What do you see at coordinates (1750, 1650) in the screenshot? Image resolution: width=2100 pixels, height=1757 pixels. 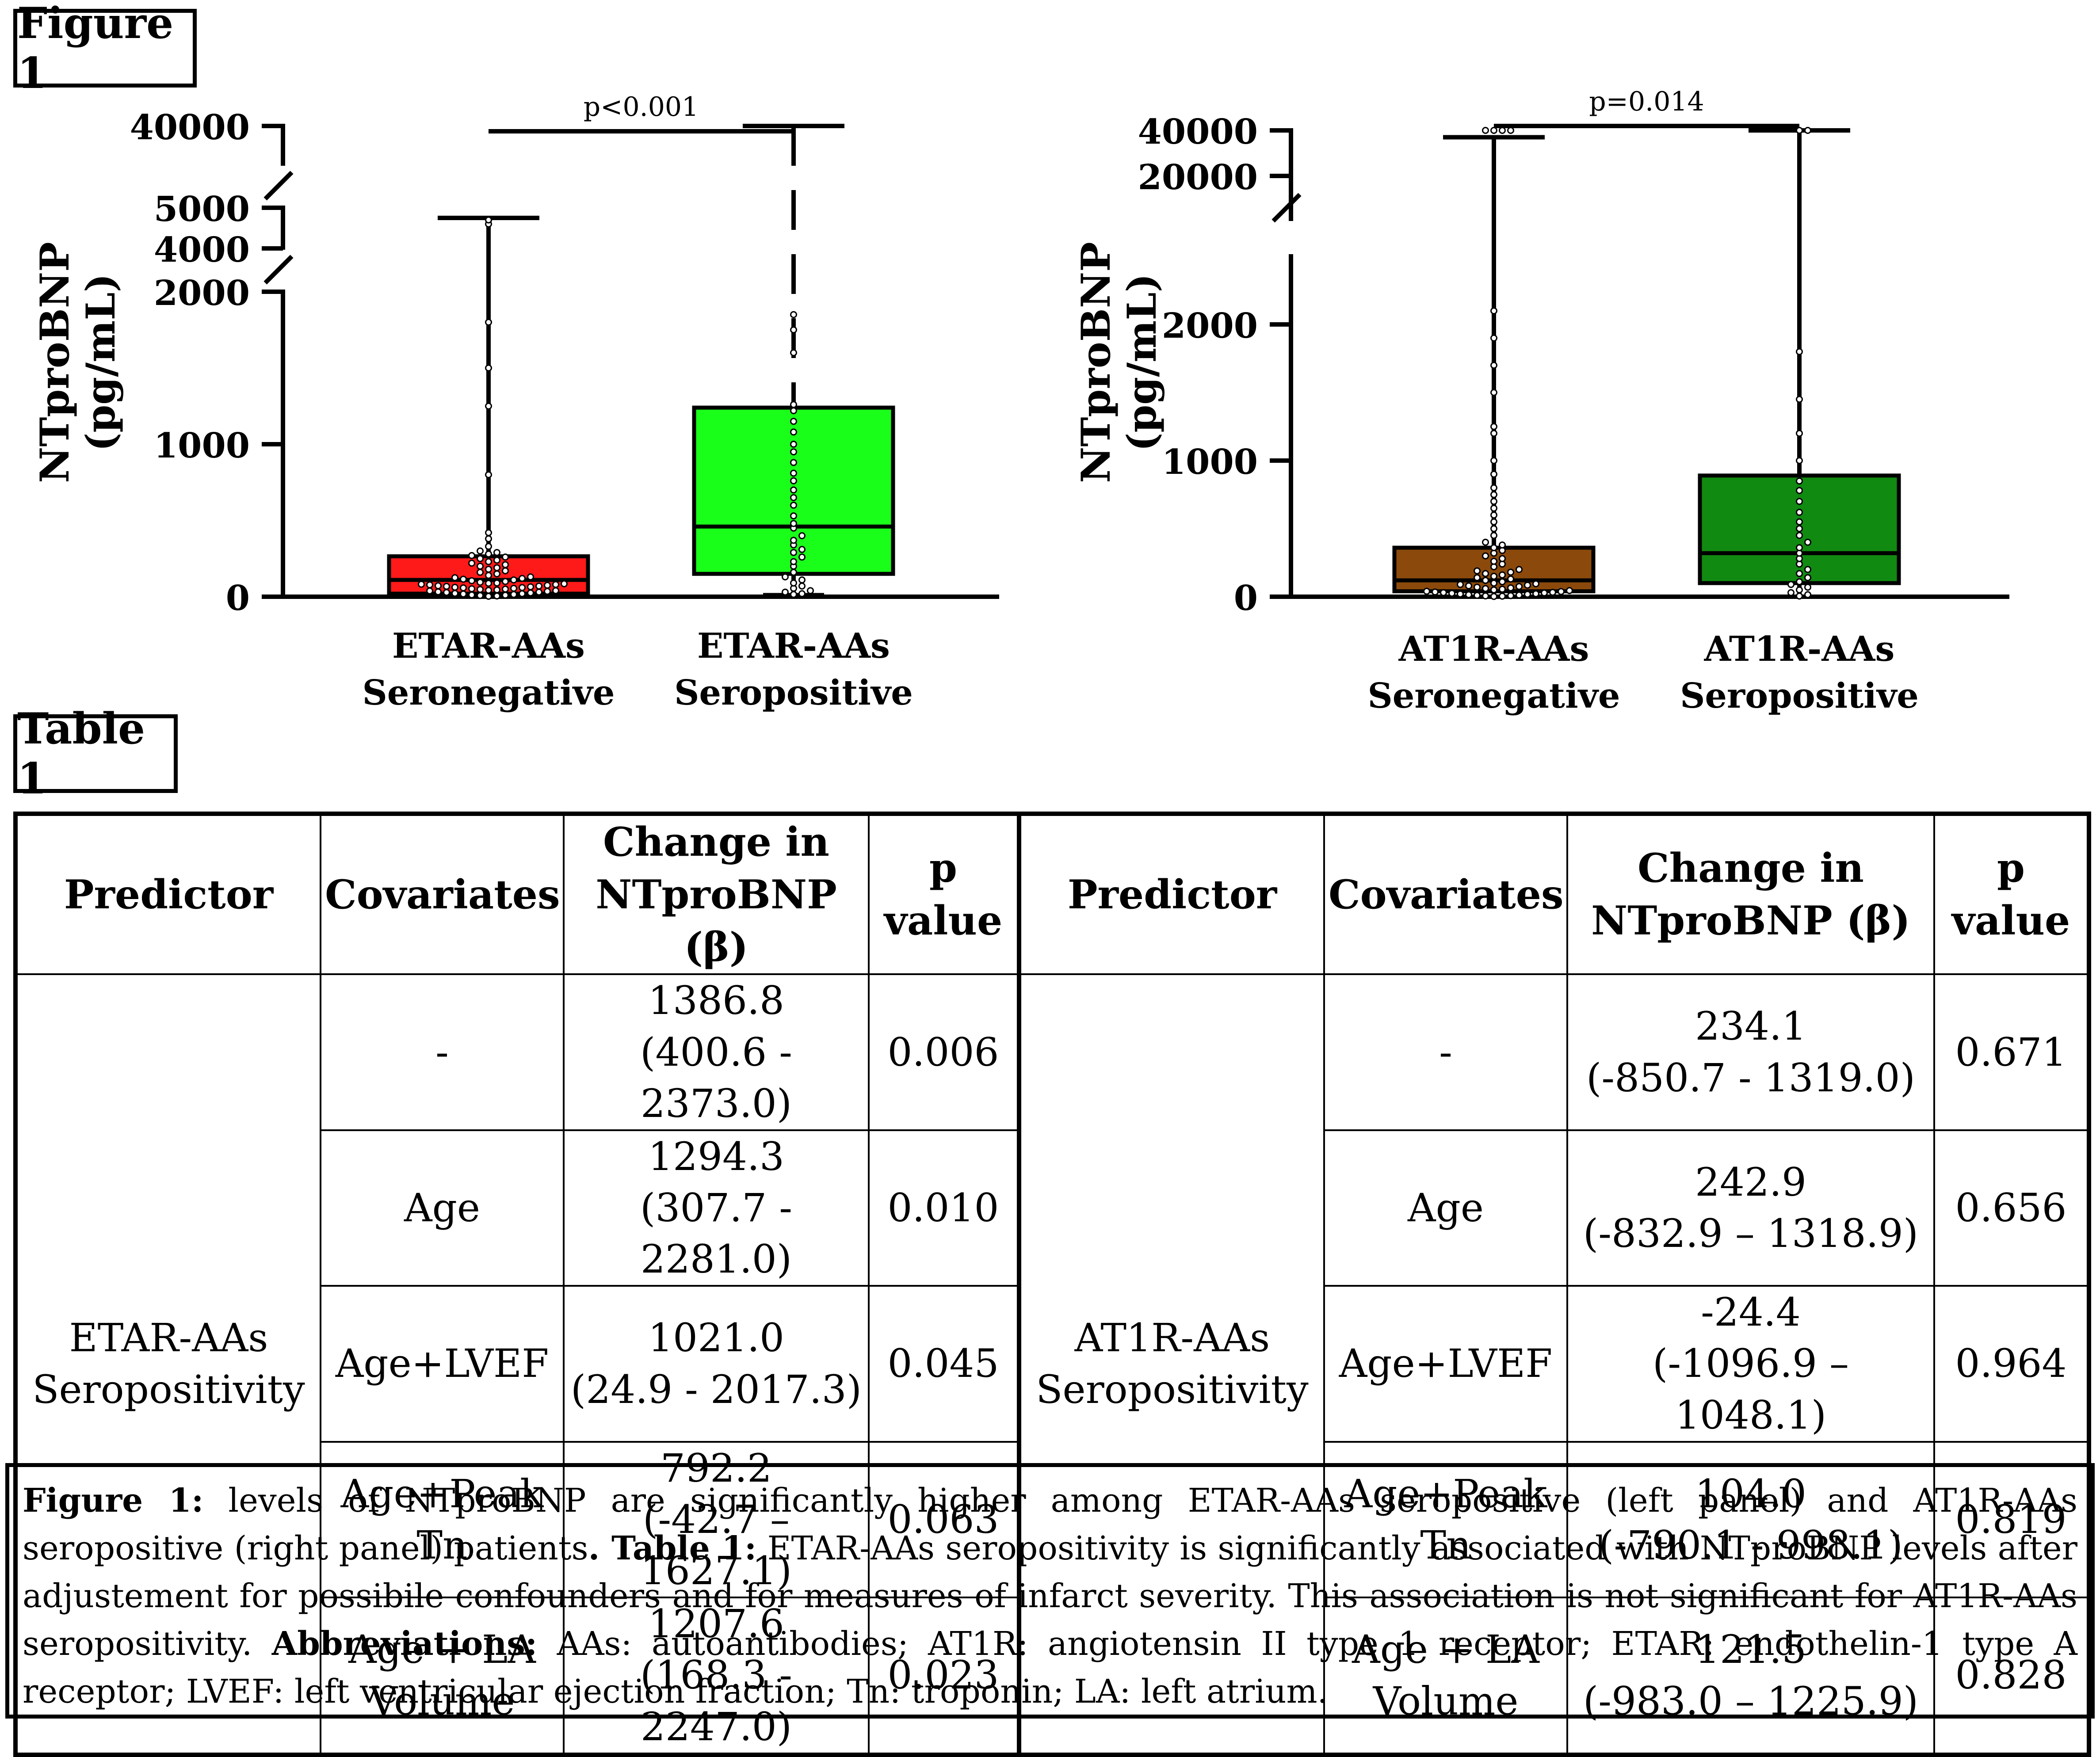 I see `beta-value: 121.5` at bounding box center [1750, 1650].